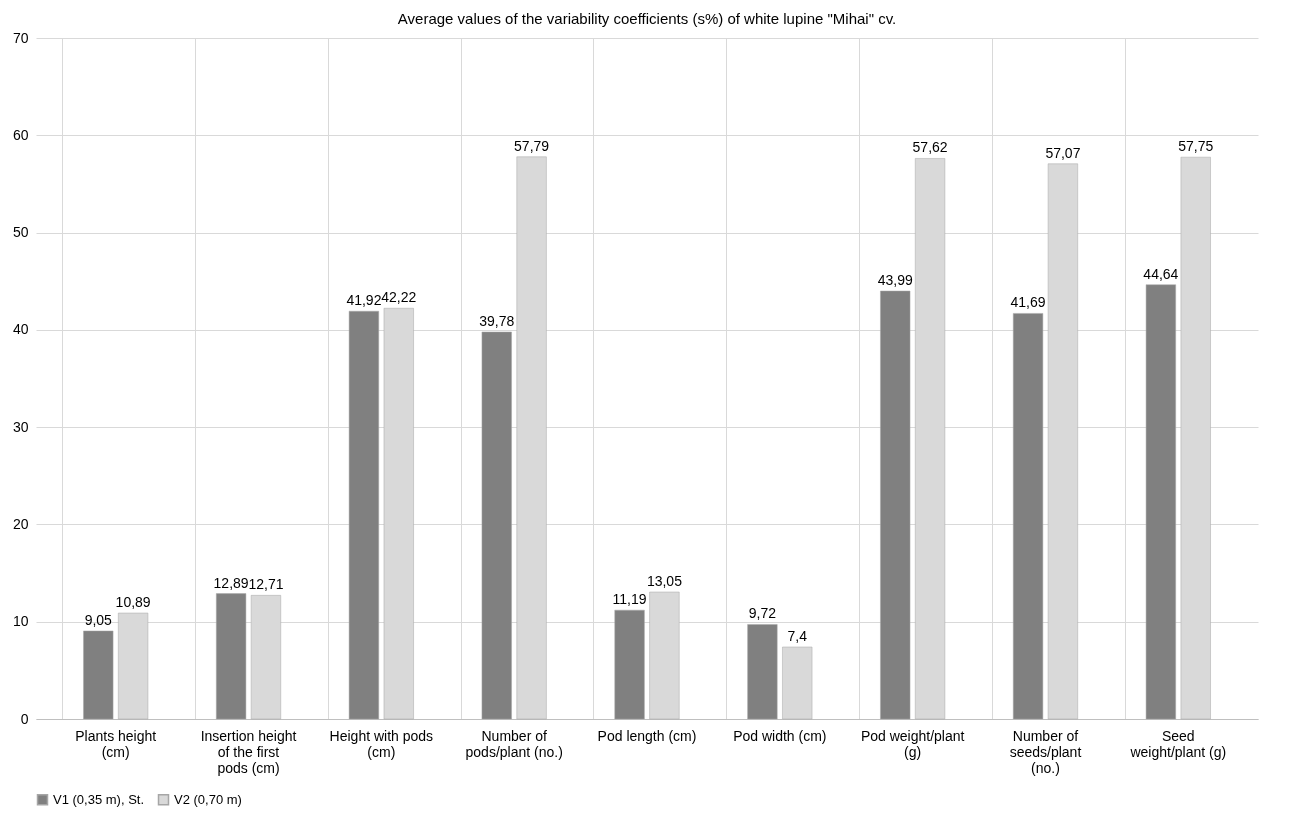  What do you see at coordinates (514, 743) in the screenshot?
I see `x-tick-label: Number of pods/plant (no.)` at bounding box center [514, 743].